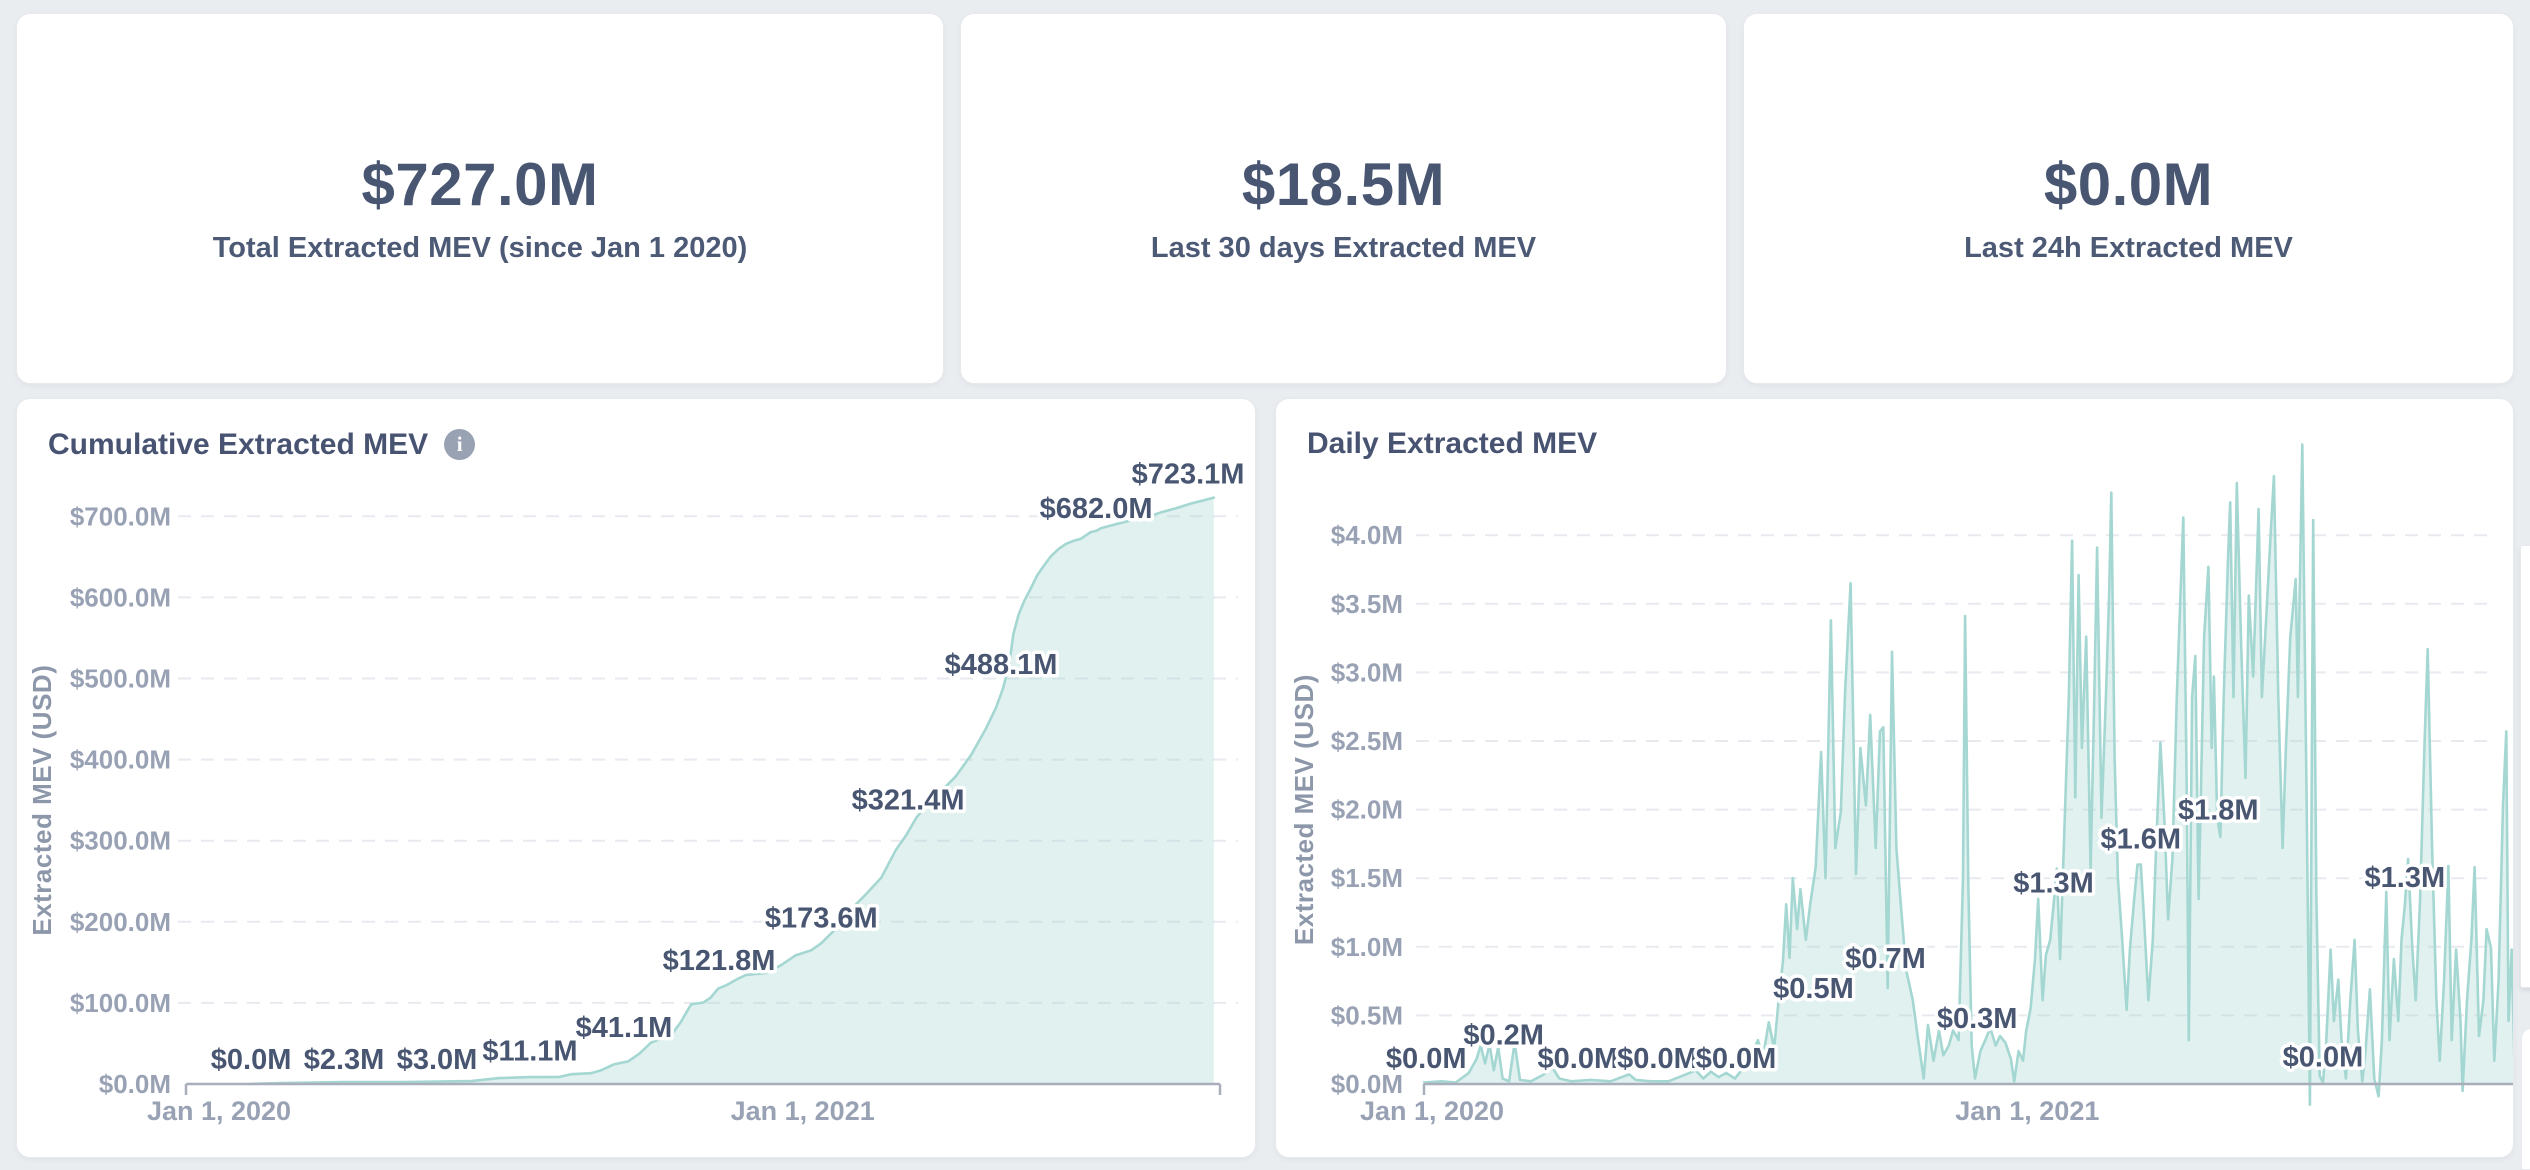 The image size is (2530, 1170). I want to click on 30d-mev-label: Last 30 days Extracted MEV, so click(1343, 247).